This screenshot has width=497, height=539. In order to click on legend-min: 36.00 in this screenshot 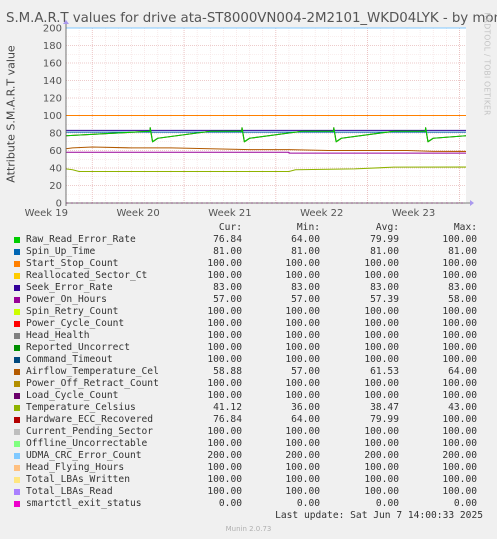, I will do `click(305, 407)`.